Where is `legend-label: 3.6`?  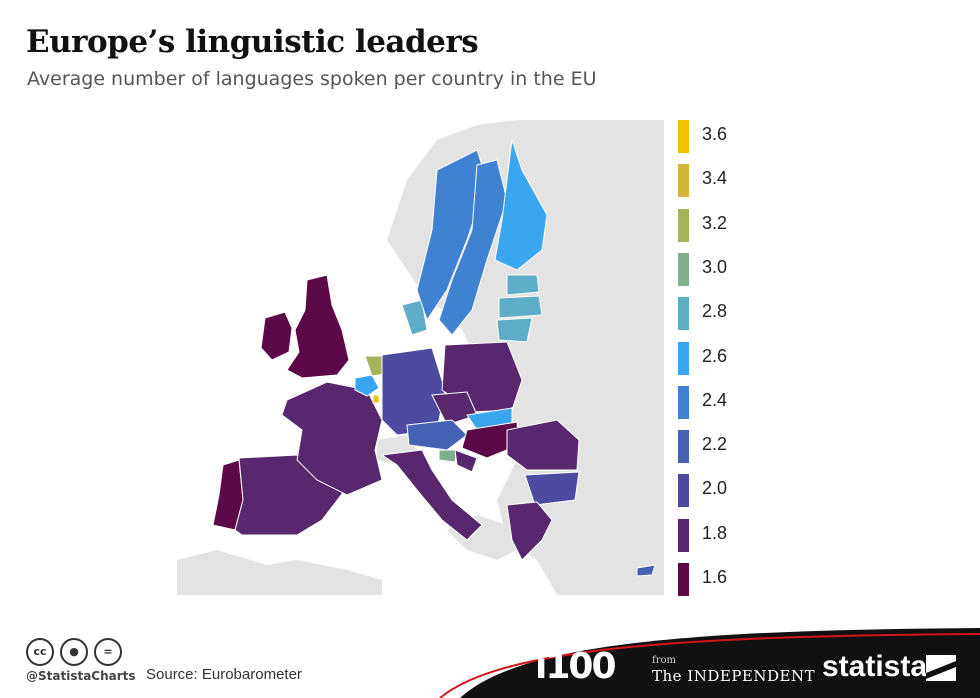
legend-label: 3.6 is located at coordinates (715, 134).